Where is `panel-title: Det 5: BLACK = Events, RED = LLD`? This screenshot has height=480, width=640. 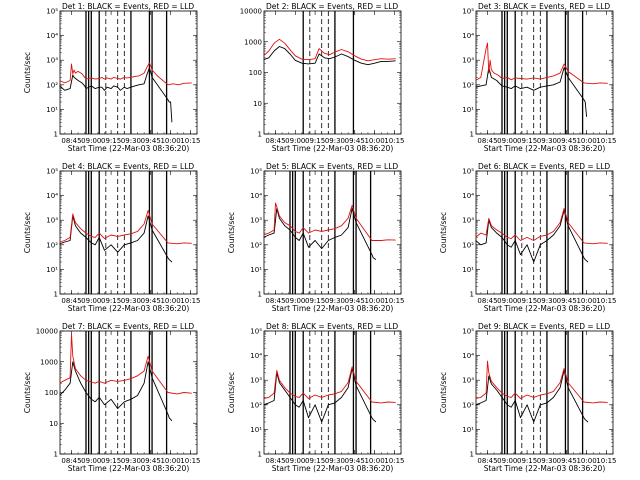 panel-title: Det 5: BLACK = Events, RED = LLD is located at coordinates (332, 166).